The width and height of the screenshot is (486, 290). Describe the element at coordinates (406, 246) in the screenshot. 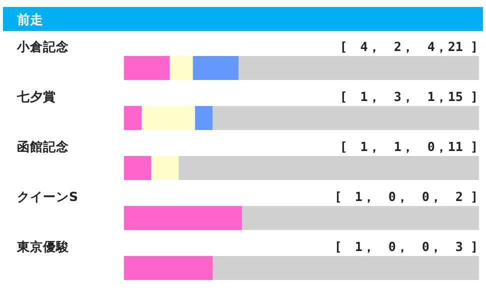

I see `annotation: [ 1， 0， 0， 3 ]` at that location.